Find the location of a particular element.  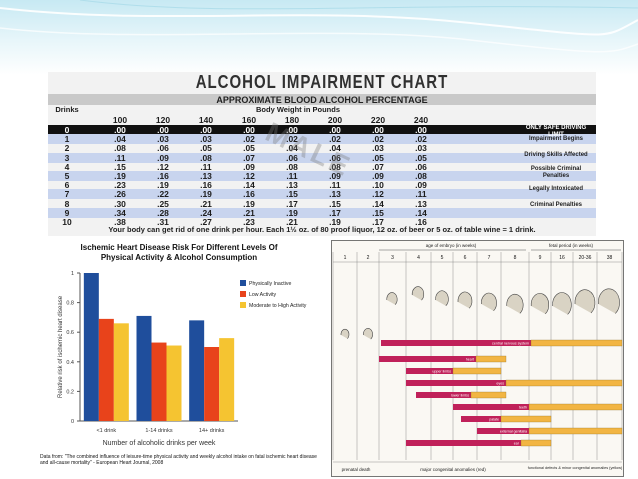

y-axis-label: Relative risk of ischemic heart disease is located at coordinates (61, 346).